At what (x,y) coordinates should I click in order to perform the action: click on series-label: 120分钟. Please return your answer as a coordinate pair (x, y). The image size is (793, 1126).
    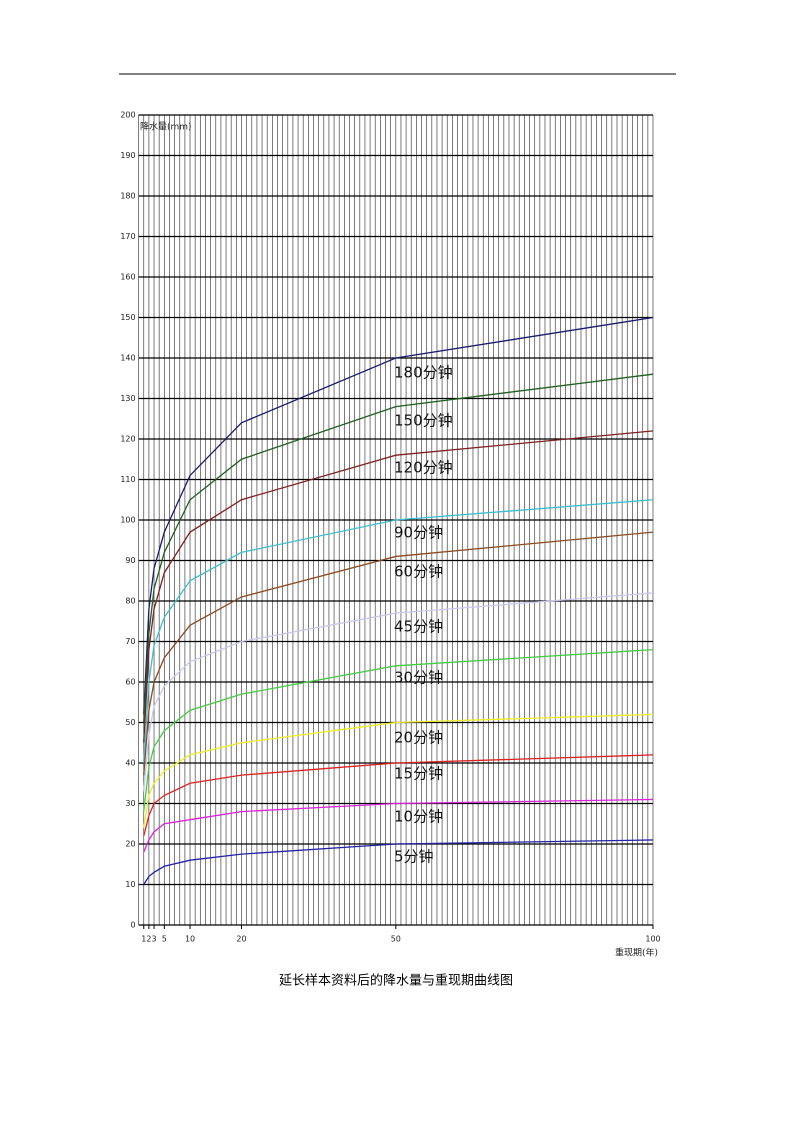
    Looking at the image, I should click on (423, 468).